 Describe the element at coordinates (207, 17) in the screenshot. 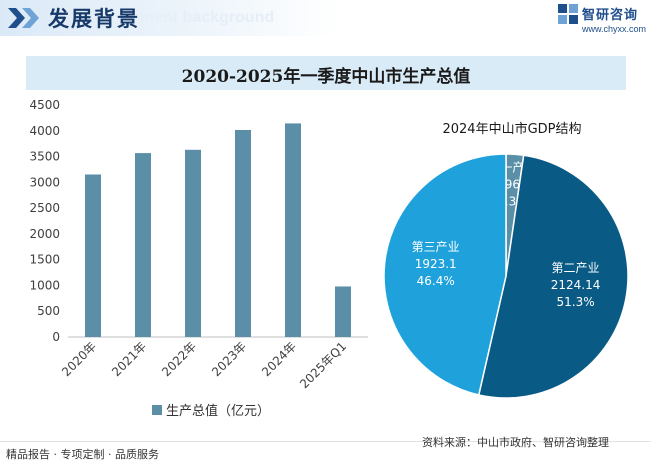

I see `header-subtitle: ment background` at that location.